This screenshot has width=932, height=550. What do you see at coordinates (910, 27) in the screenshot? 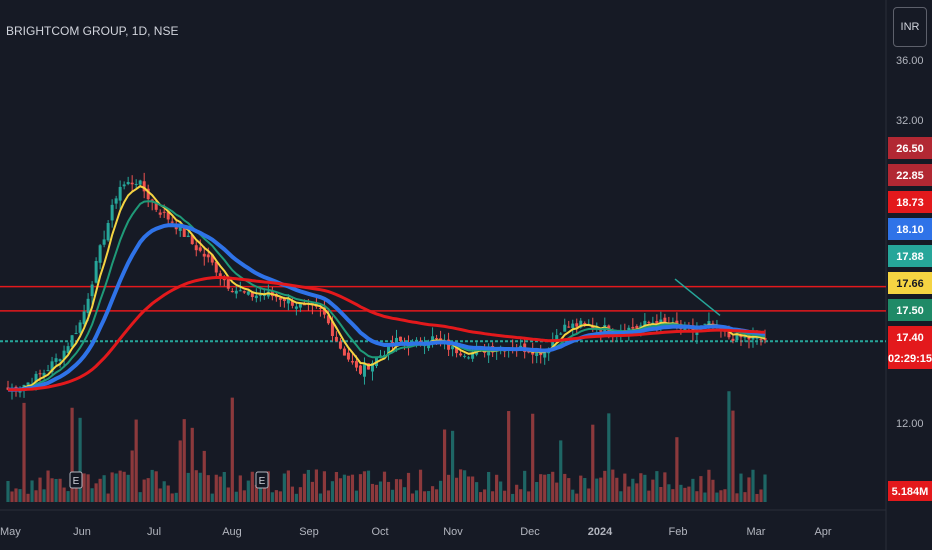
I see `currency-button: INR` at bounding box center [910, 27].